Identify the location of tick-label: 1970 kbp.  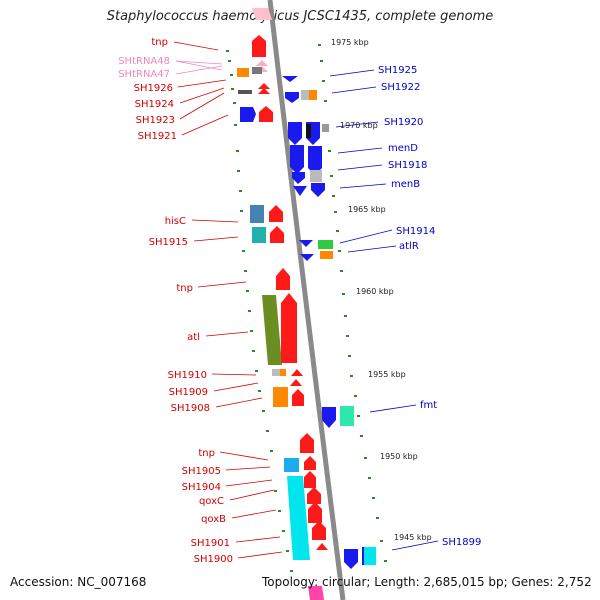
(359, 125).